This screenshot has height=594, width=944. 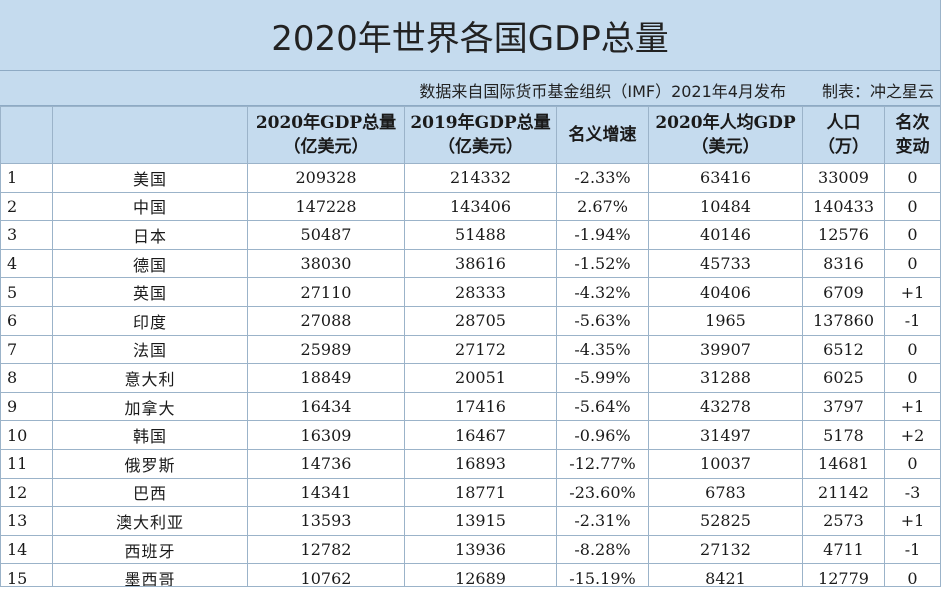 I want to click on cell-rank: 5, so click(x=26, y=292).